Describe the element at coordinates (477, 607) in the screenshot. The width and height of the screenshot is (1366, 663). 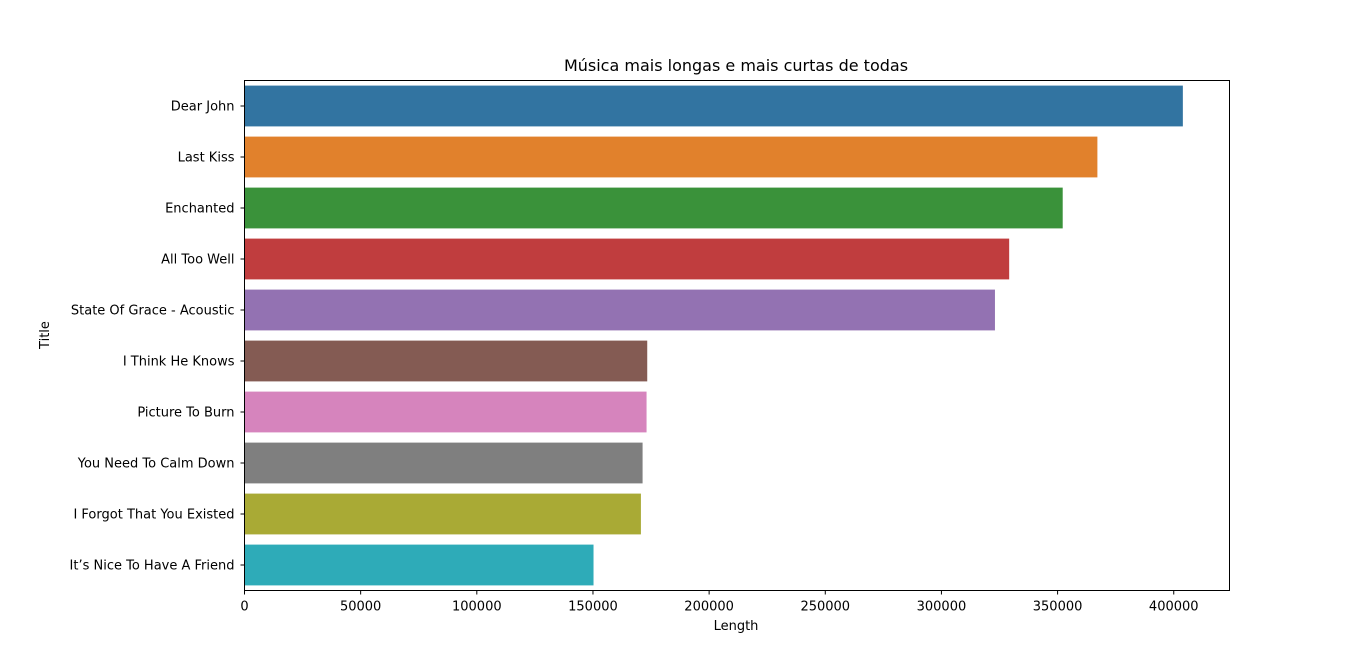
I see `x-tick-label: 100000` at that location.